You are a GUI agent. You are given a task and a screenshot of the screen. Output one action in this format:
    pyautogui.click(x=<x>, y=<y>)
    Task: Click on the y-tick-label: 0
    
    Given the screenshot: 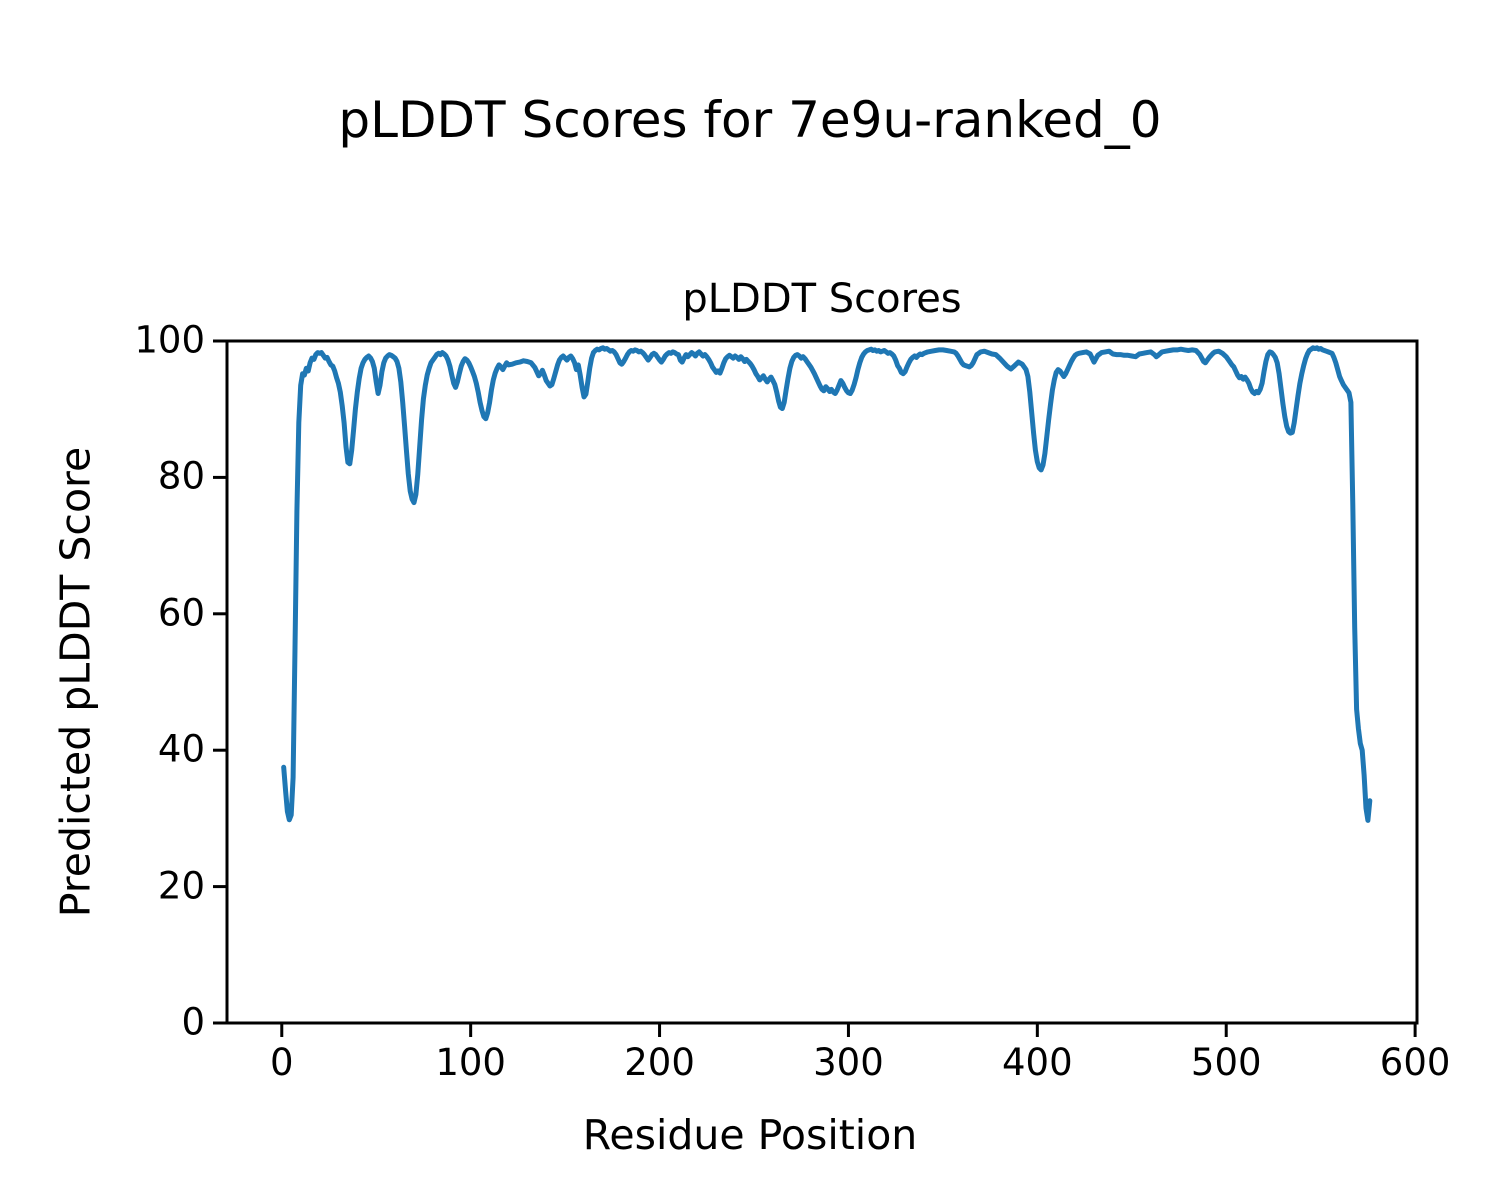 What is the action you would take?
    pyautogui.click(x=193, y=1022)
    